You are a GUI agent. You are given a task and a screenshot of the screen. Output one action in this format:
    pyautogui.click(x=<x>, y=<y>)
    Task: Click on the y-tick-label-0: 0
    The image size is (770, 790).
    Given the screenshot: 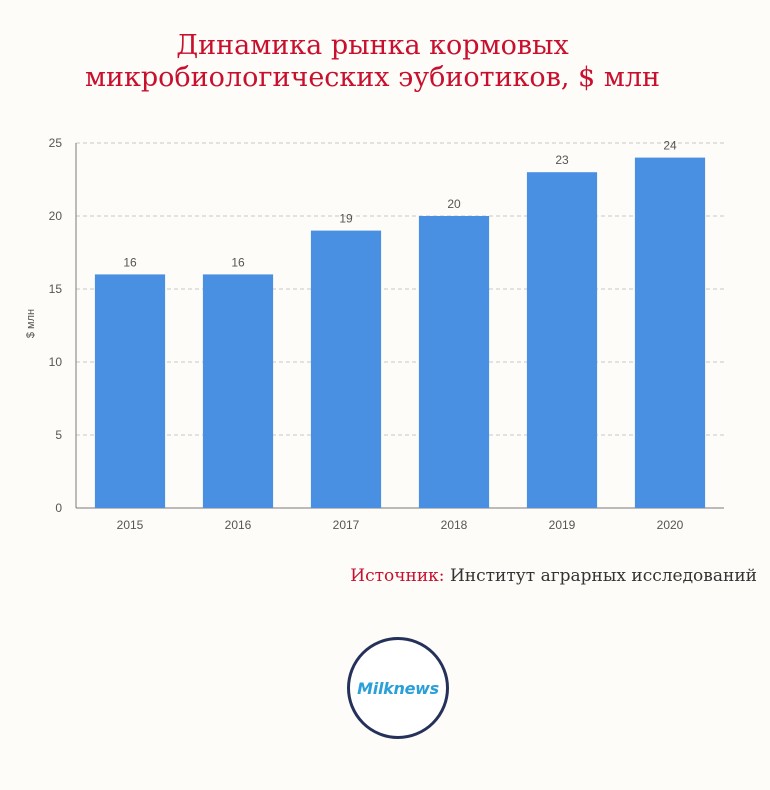 What is the action you would take?
    pyautogui.click(x=58, y=508)
    